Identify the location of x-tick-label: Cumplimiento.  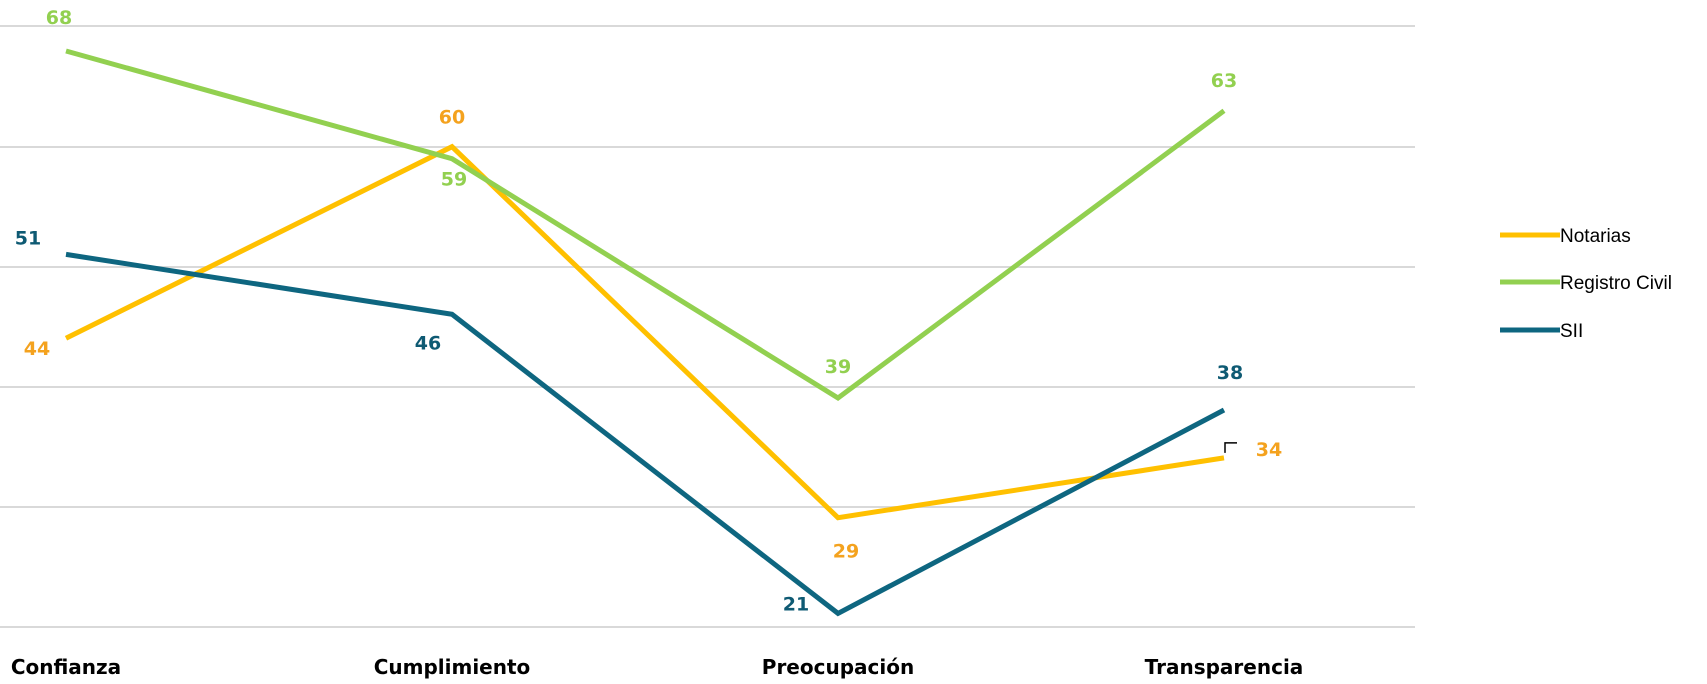
(452, 667).